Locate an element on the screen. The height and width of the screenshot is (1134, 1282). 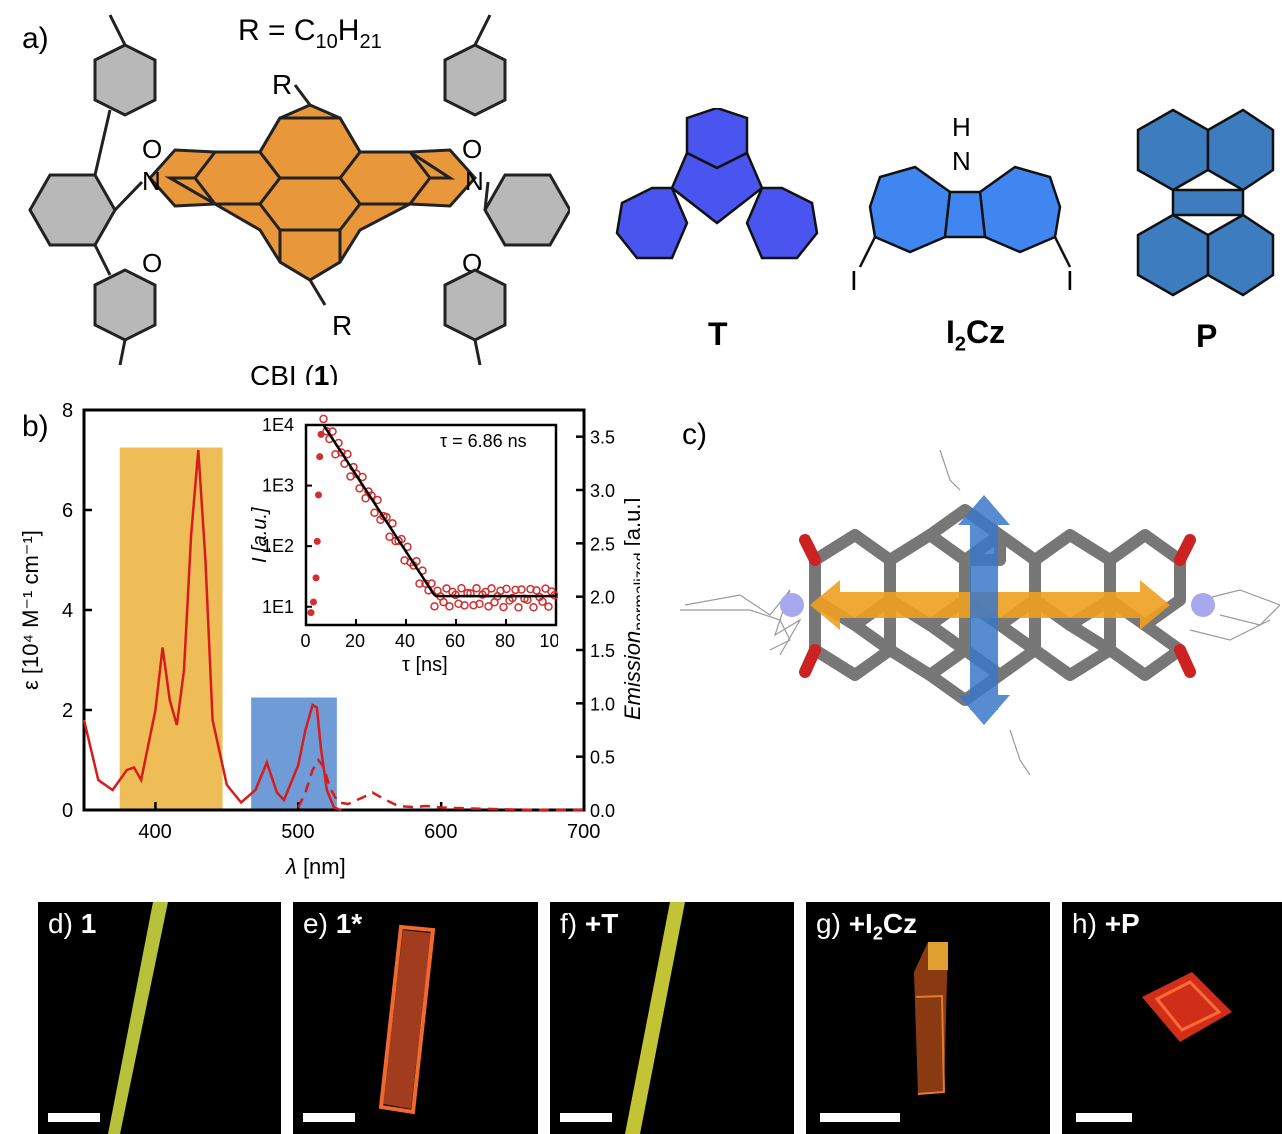
crystal-structure is located at coordinates (980, 612).